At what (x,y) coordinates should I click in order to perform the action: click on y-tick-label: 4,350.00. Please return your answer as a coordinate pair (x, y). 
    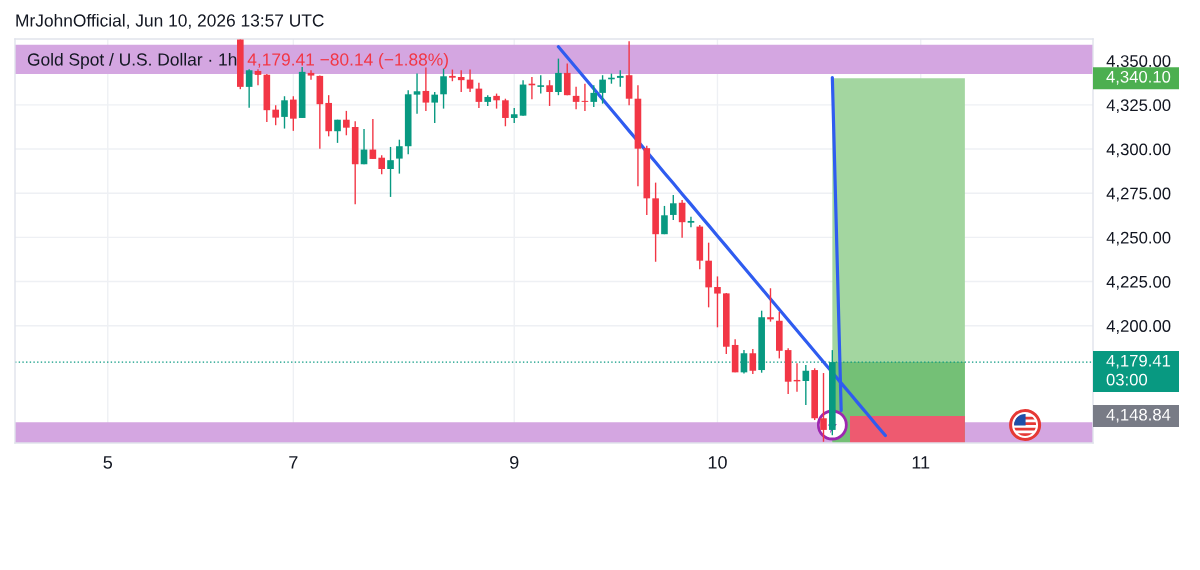
    Looking at the image, I should click on (1138, 62).